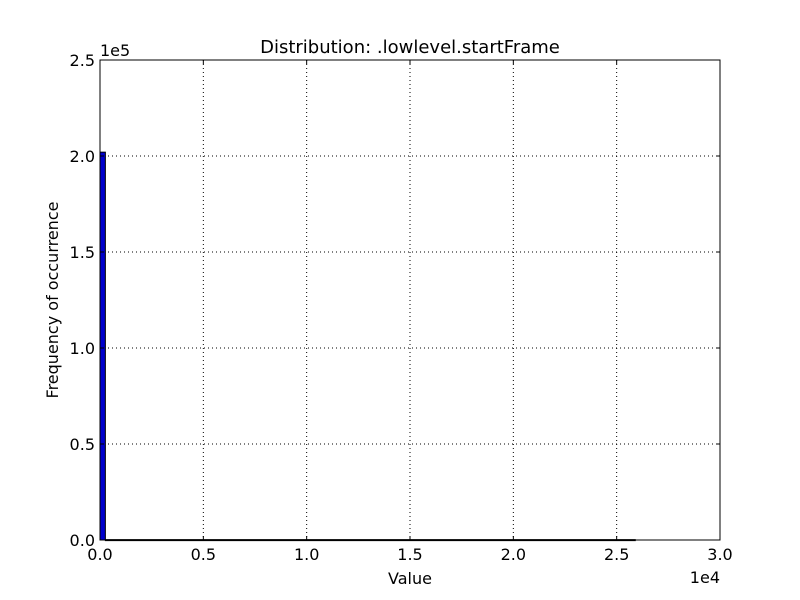  I want to click on chart-title: Distribution: .lowlevel.startFrame, so click(410, 47).